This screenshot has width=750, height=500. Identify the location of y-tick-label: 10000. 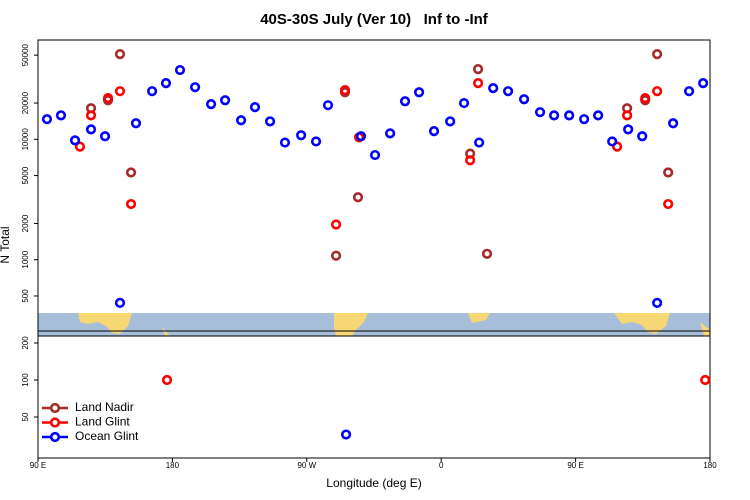
(25, 139).